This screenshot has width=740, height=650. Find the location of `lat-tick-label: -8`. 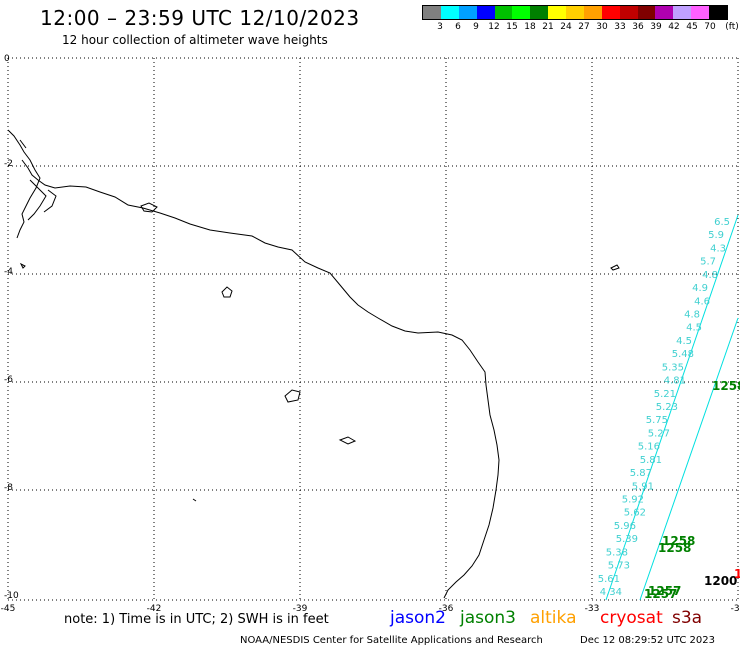

lat-tick-label: -8 is located at coordinates (8, 488).